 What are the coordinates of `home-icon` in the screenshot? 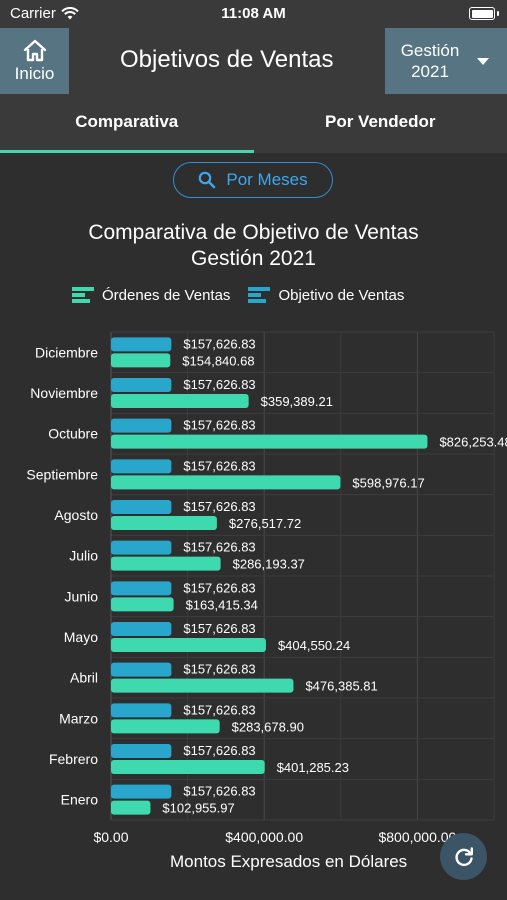 It's located at (34, 50).